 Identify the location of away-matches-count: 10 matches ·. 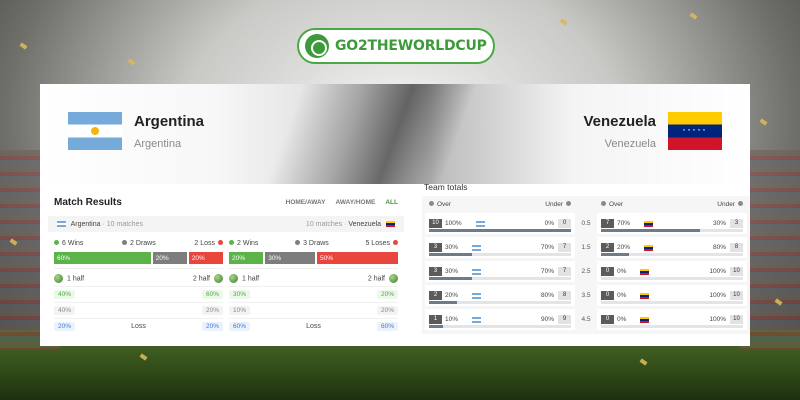
(326, 224).